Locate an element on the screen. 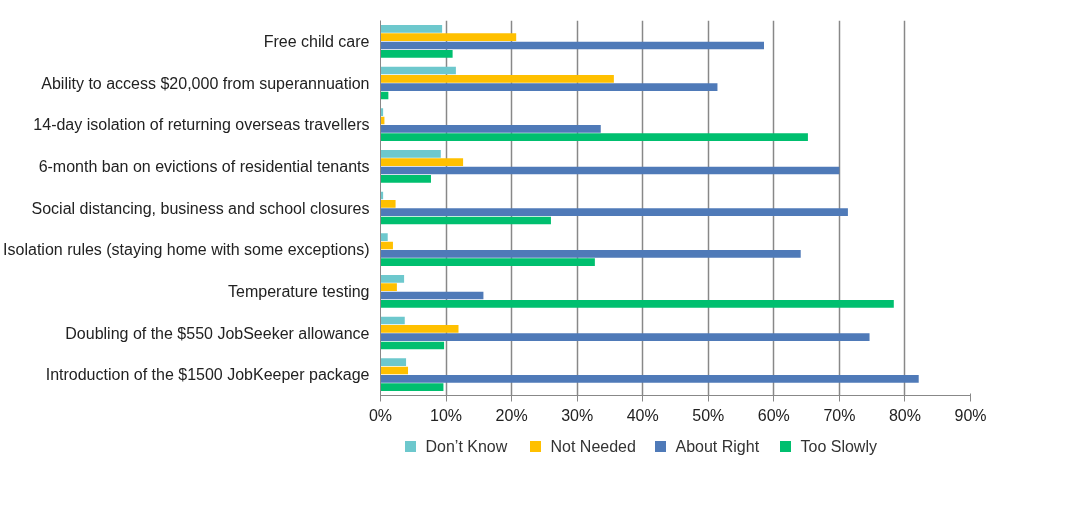 The height and width of the screenshot is (508, 1070). x-tick-label: 20% is located at coordinates (511, 415).